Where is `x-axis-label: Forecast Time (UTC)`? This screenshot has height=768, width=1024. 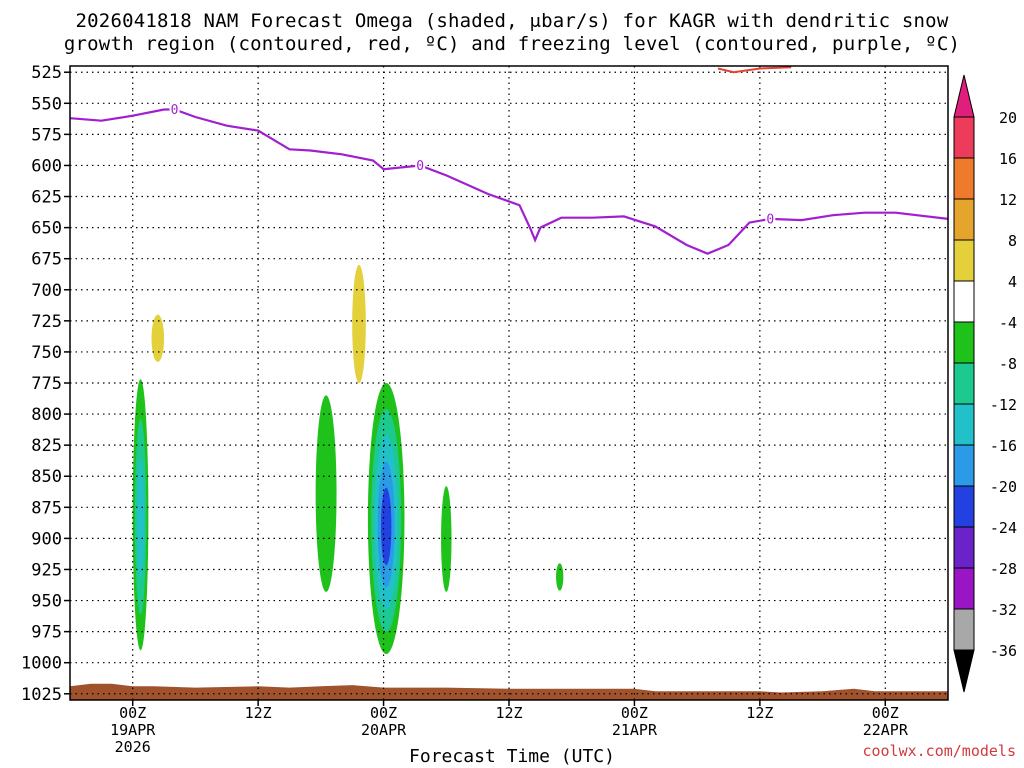
x-axis-label: Forecast Time (UTC) is located at coordinates (512, 756).